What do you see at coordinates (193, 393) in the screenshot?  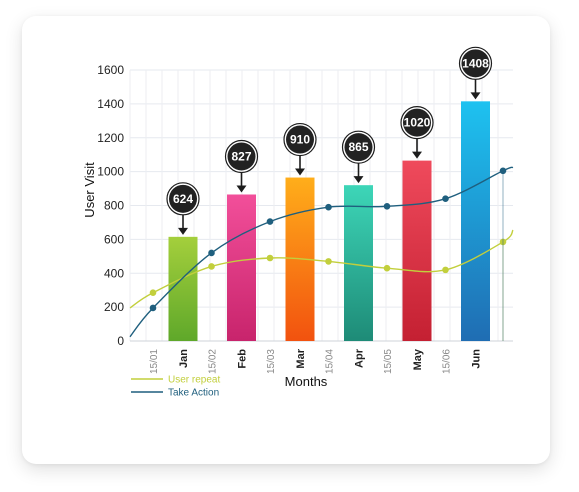 I see `legend-label-take-action: Take Action` at bounding box center [193, 393].